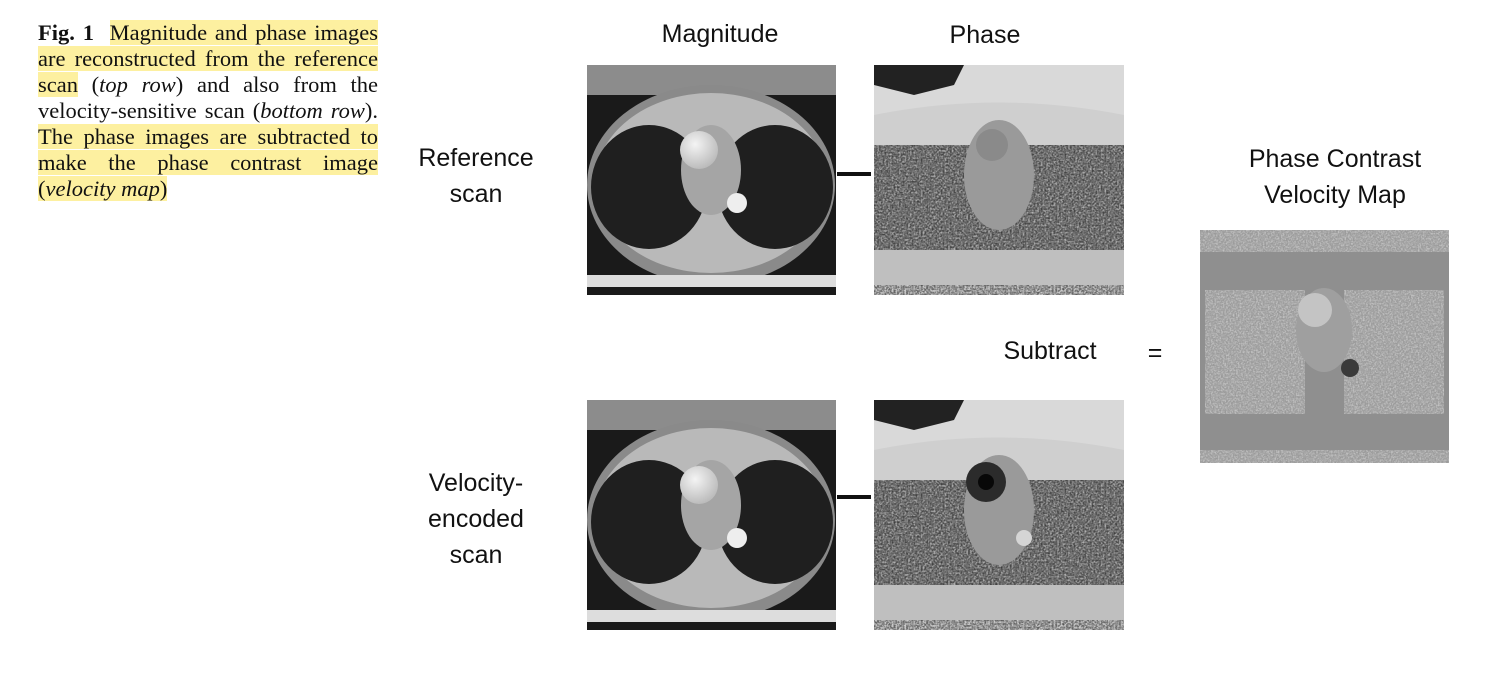 The width and height of the screenshot is (1507, 678). Describe the element at coordinates (42, 188) in the screenshot. I see `caption-highlight-2b: (` at that location.